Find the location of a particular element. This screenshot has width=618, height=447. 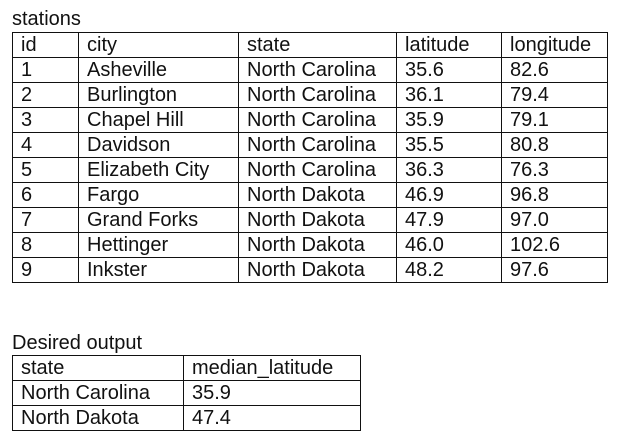

stations-cell: 80.8 is located at coordinates (554, 145).